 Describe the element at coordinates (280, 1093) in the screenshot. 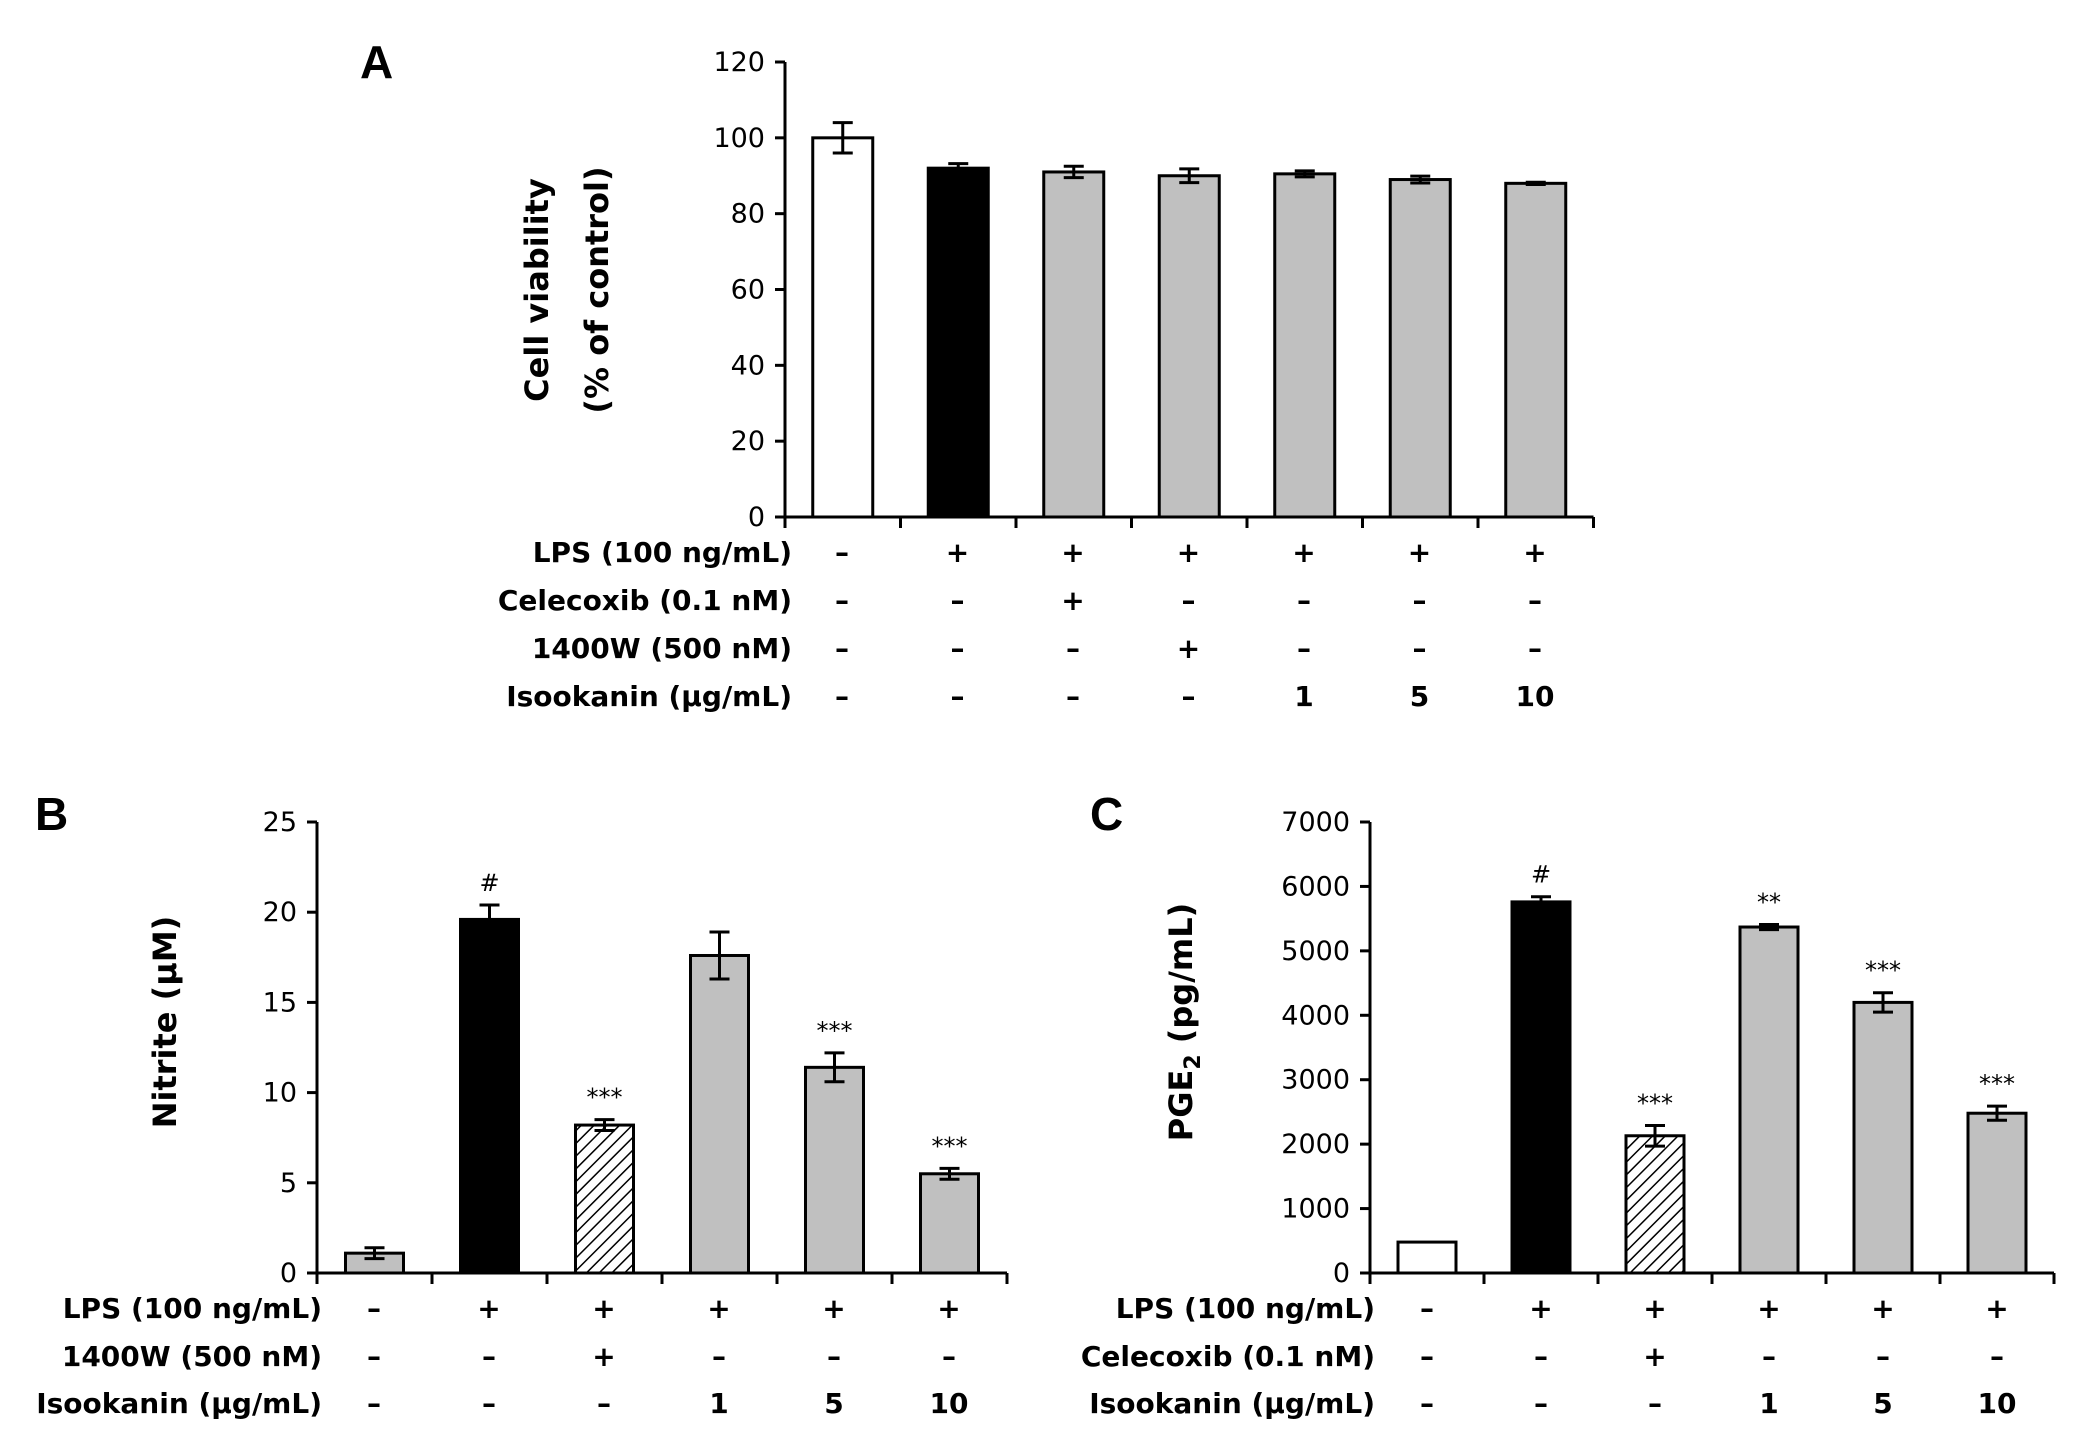

I see `y-tick-label: 10` at that location.